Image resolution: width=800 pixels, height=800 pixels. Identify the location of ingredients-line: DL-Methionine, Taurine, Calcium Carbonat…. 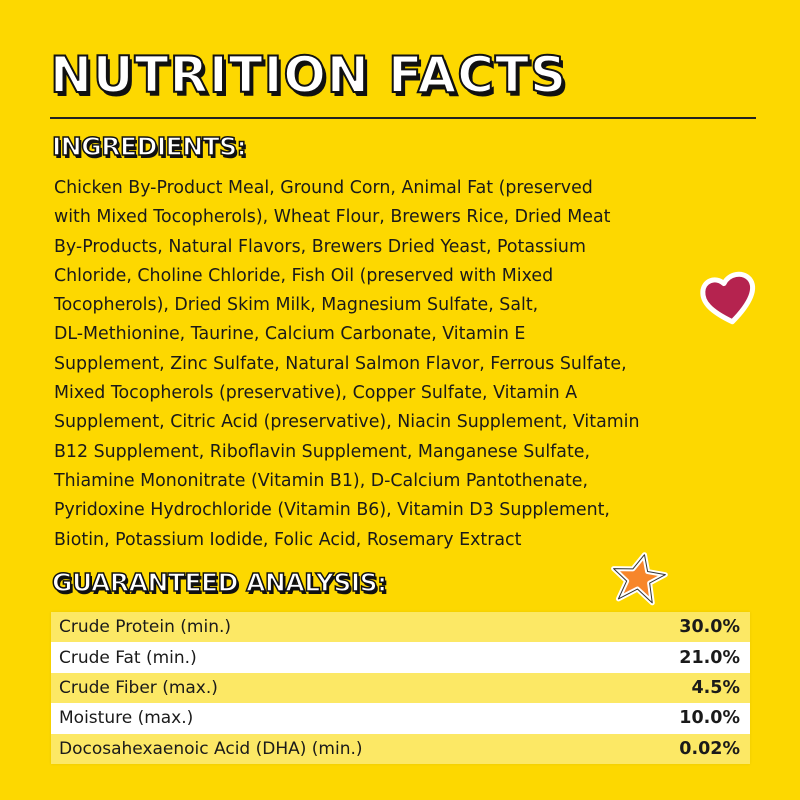
(290, 334).